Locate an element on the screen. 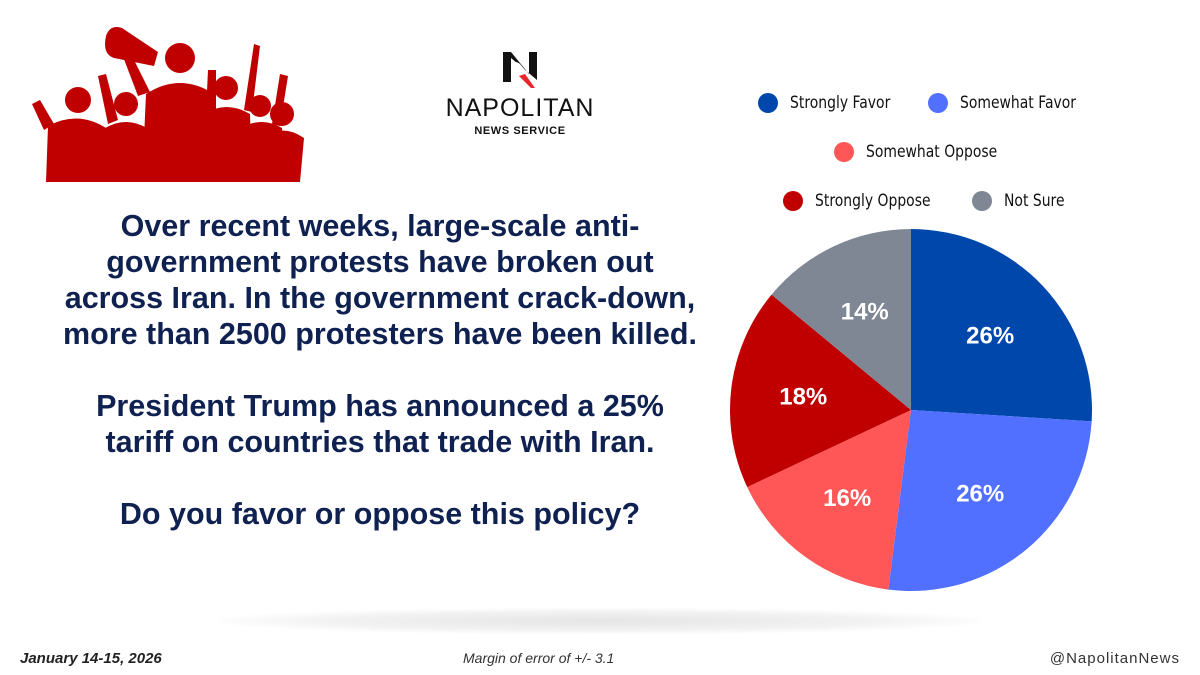 The image size is (1200, 675). pie-slice-strongly-favor is located at coordinates (1001, 325).